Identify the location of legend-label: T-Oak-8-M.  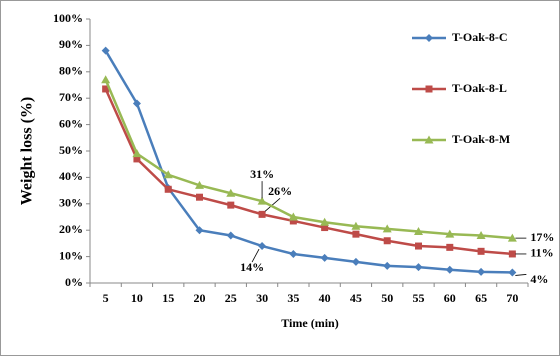
(481, 139).